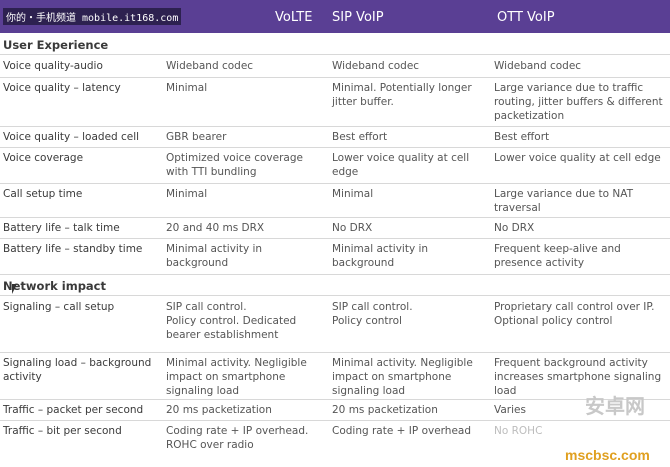  I want to click on row-label: Voice coverage, so click(43, 158).